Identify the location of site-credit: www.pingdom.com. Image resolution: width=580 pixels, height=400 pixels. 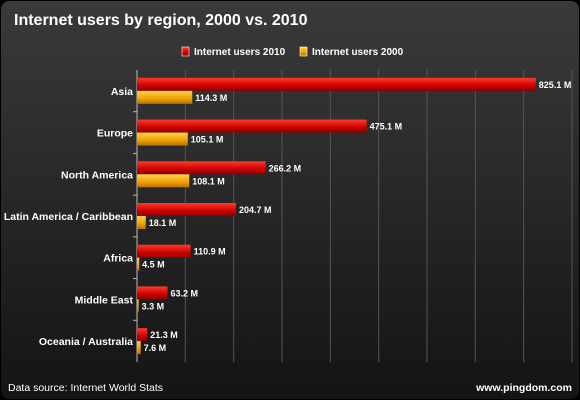
(523, 388).